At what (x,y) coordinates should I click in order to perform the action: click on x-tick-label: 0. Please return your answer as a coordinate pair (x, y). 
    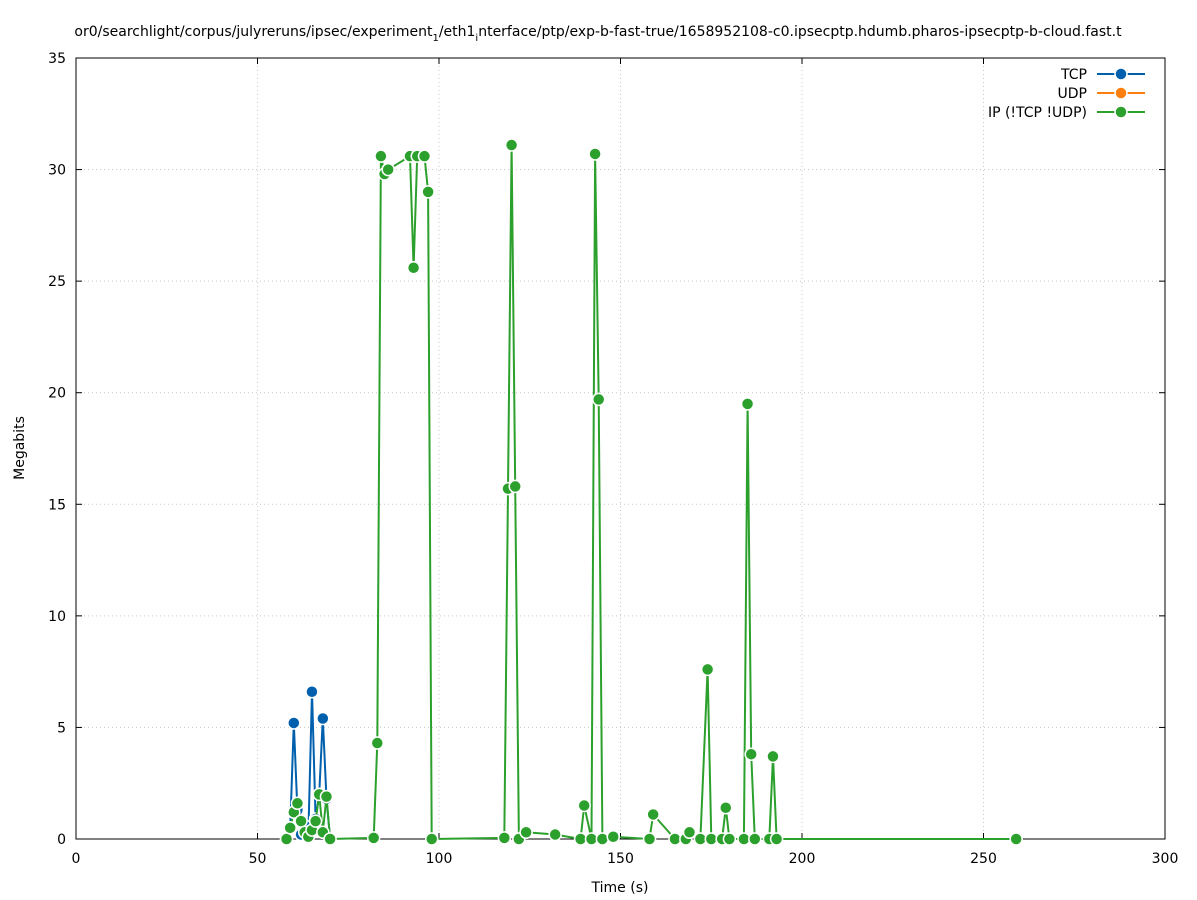
    Looking at the image, I should click on (76, 859).